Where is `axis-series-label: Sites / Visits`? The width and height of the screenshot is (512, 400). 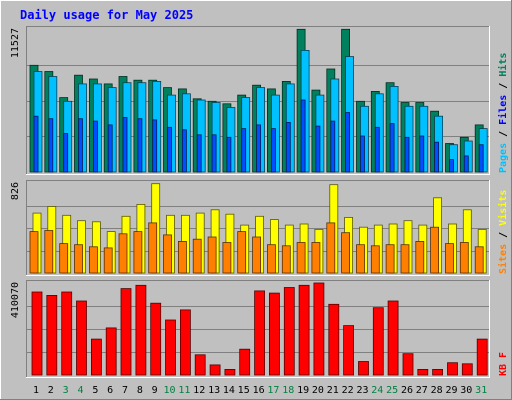
axis-series-label: Sites / Visits is located at coordinates (503, 232).